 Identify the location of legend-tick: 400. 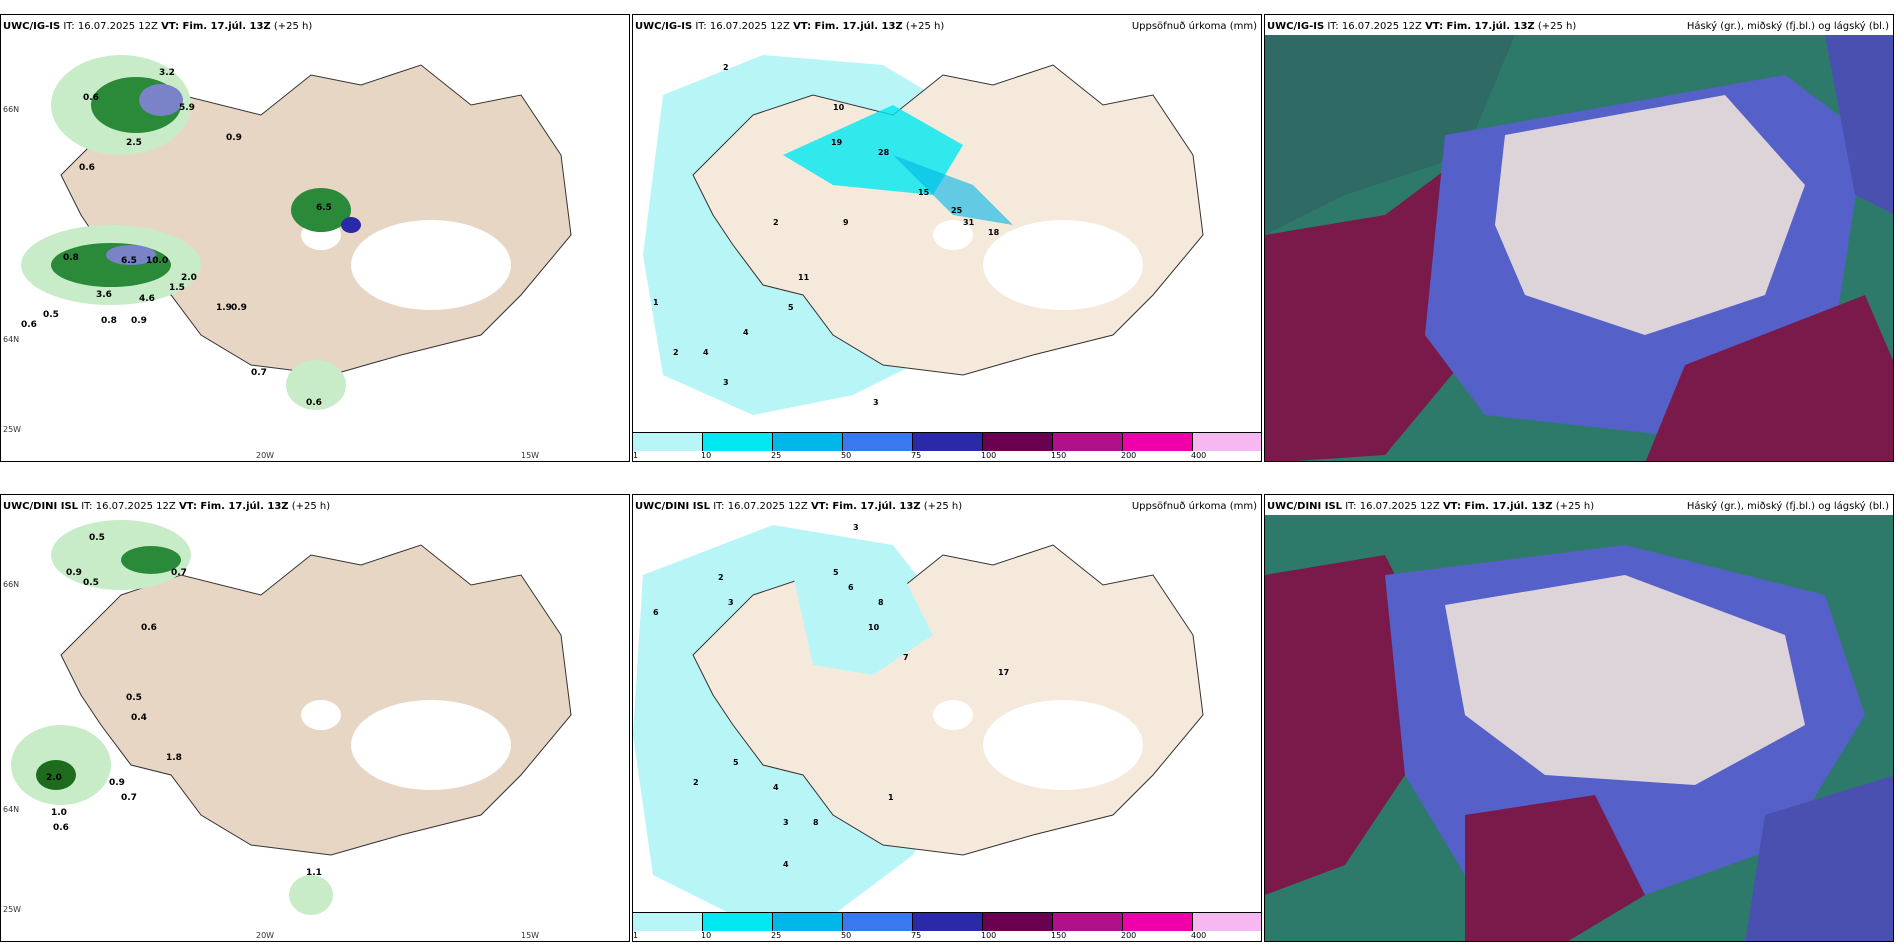
(1199, 455).